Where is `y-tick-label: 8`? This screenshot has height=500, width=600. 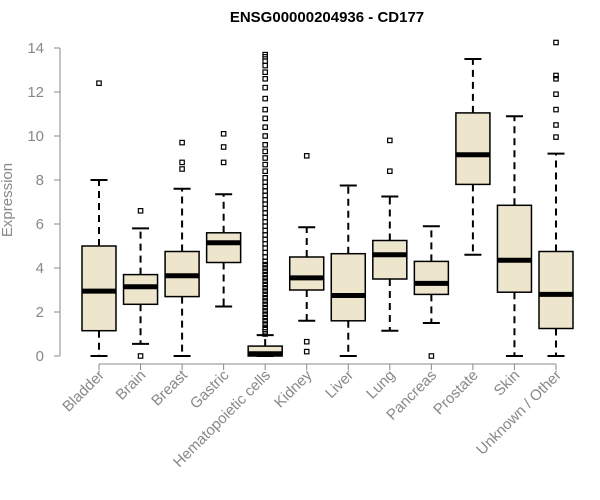
y-tick-label: 8 is located at coordinates (40, 180).